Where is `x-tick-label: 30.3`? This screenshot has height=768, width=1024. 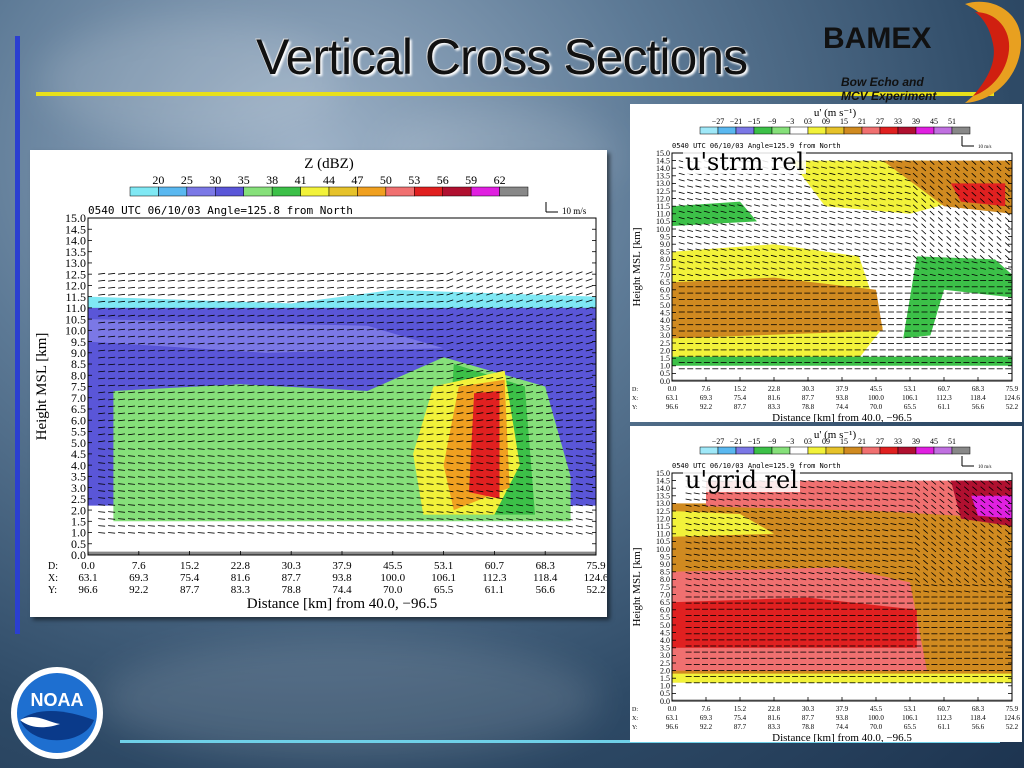
x-tick-label: 30.3 is located at coordinates (808, 389).